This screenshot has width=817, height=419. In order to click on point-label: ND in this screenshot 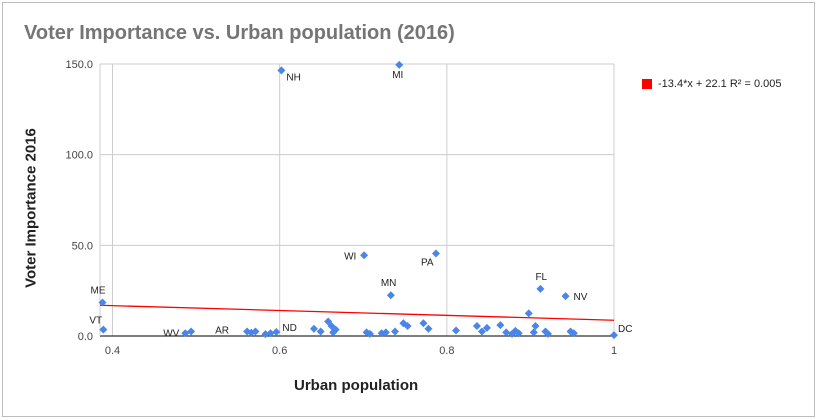, I will do `click(289, 328)`.